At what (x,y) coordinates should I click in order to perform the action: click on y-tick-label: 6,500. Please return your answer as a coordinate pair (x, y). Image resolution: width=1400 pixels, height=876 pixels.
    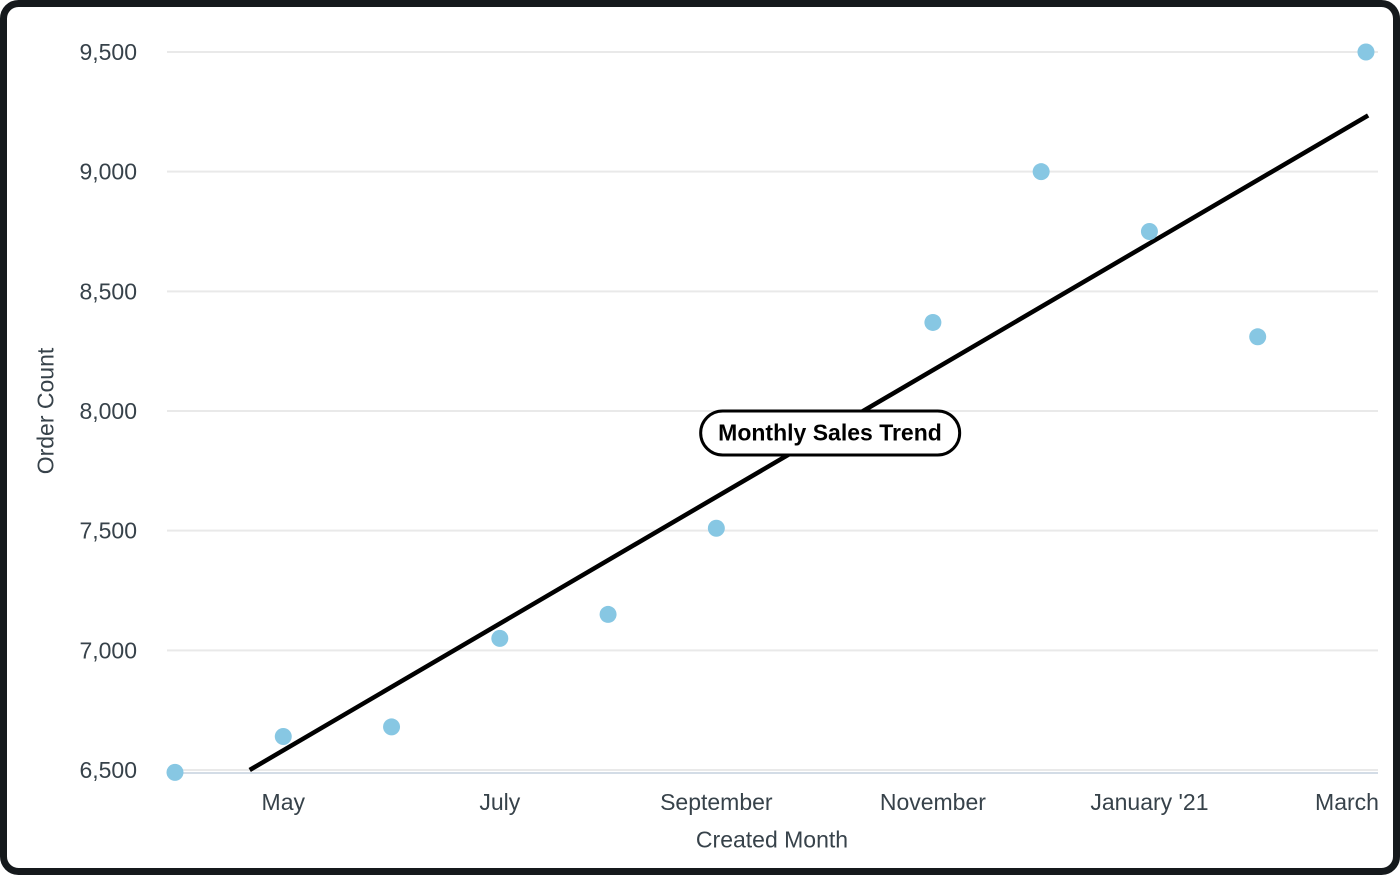
    Looking at the image, I should click on (108, 770).